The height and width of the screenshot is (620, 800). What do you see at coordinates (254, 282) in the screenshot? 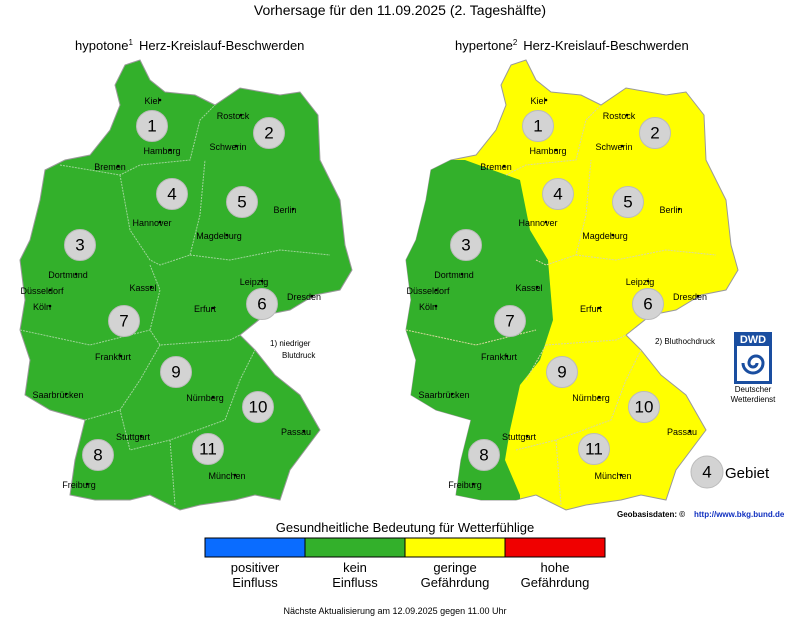
I see `city-label: Leipzig` at bounding box center [254, 282].